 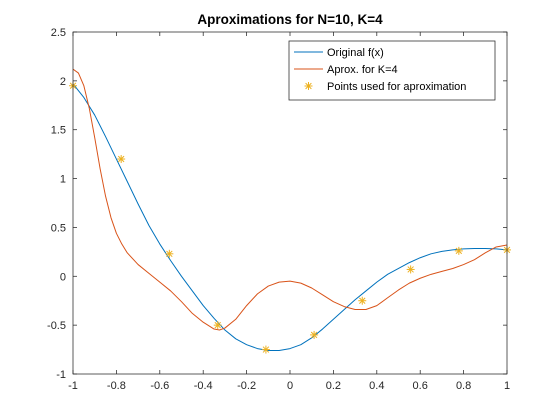 What do you see at coordinates (73, 386) in the screenshot?
I see `x-tick-label: -1` at bounding box center [73, 386].